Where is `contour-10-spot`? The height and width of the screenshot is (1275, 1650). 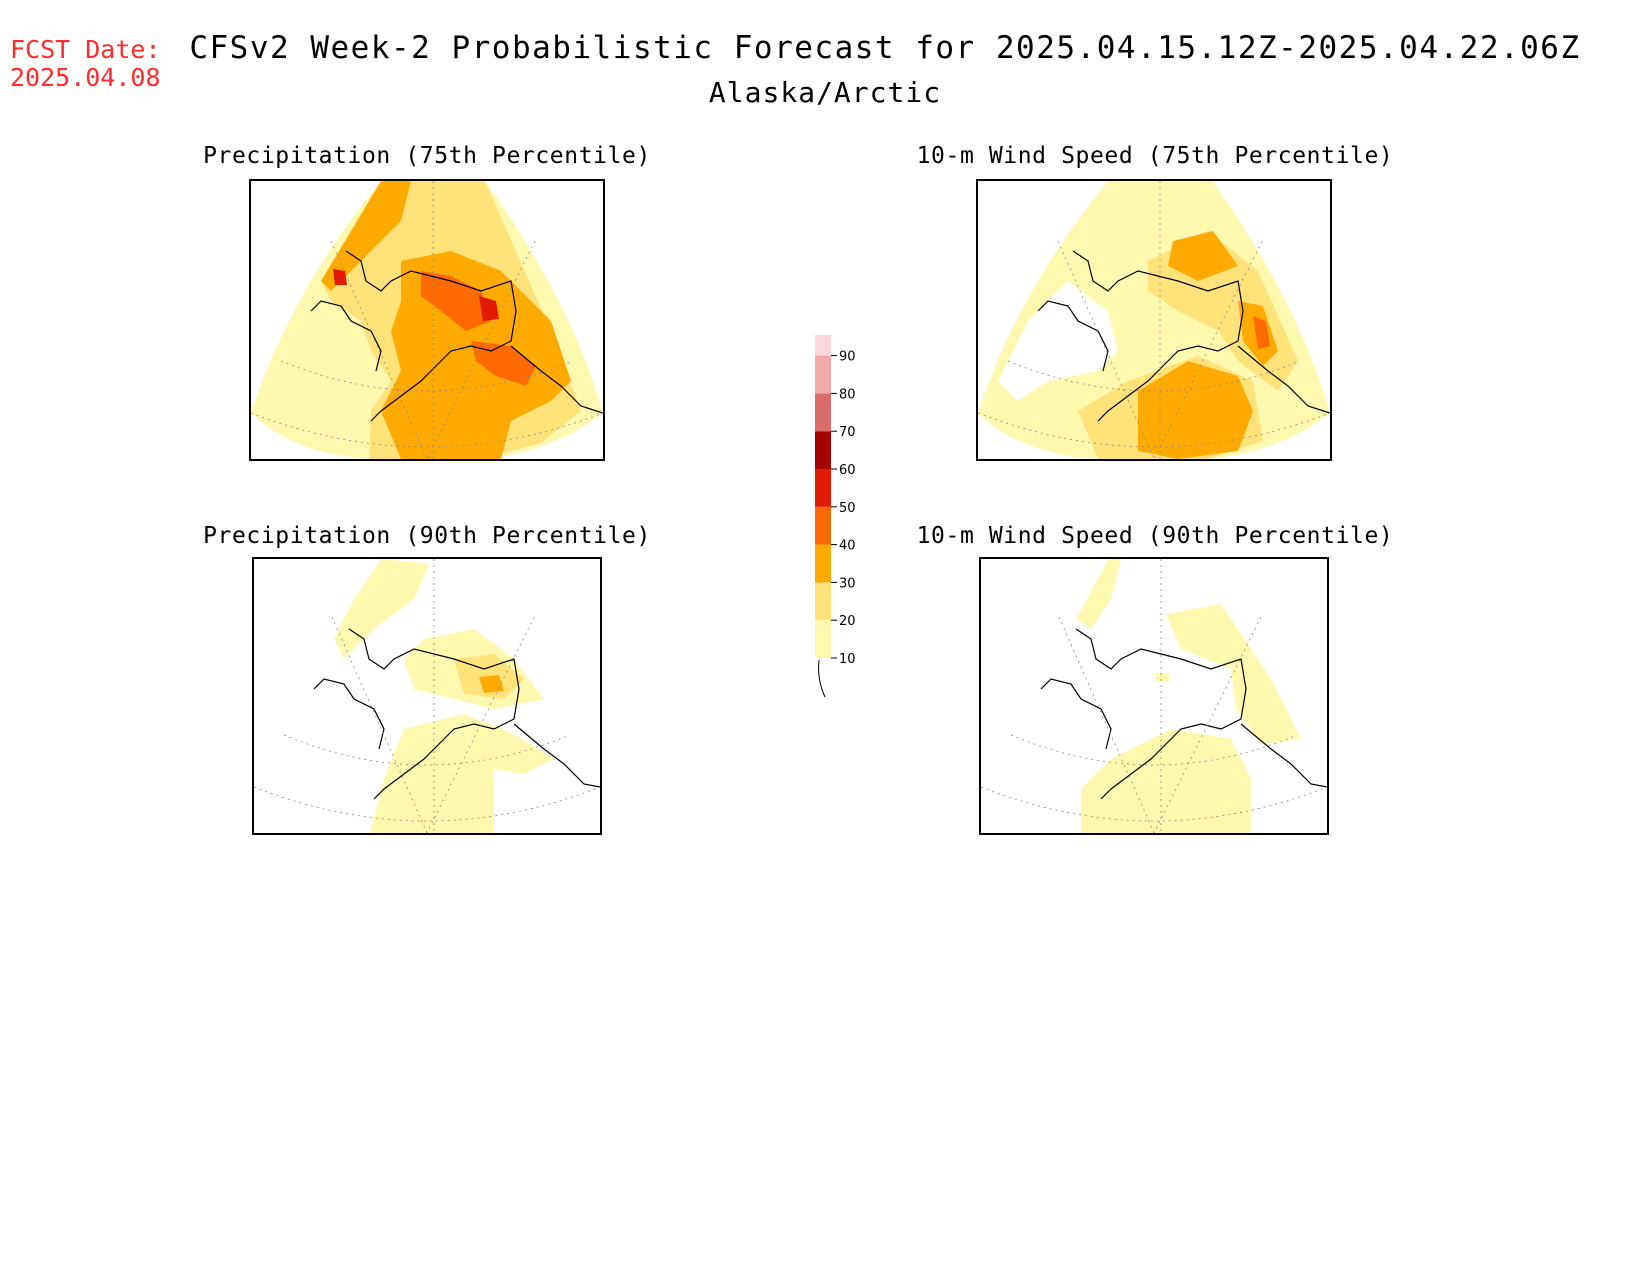
contour-10-spot is located at coordinates (1162, 677).